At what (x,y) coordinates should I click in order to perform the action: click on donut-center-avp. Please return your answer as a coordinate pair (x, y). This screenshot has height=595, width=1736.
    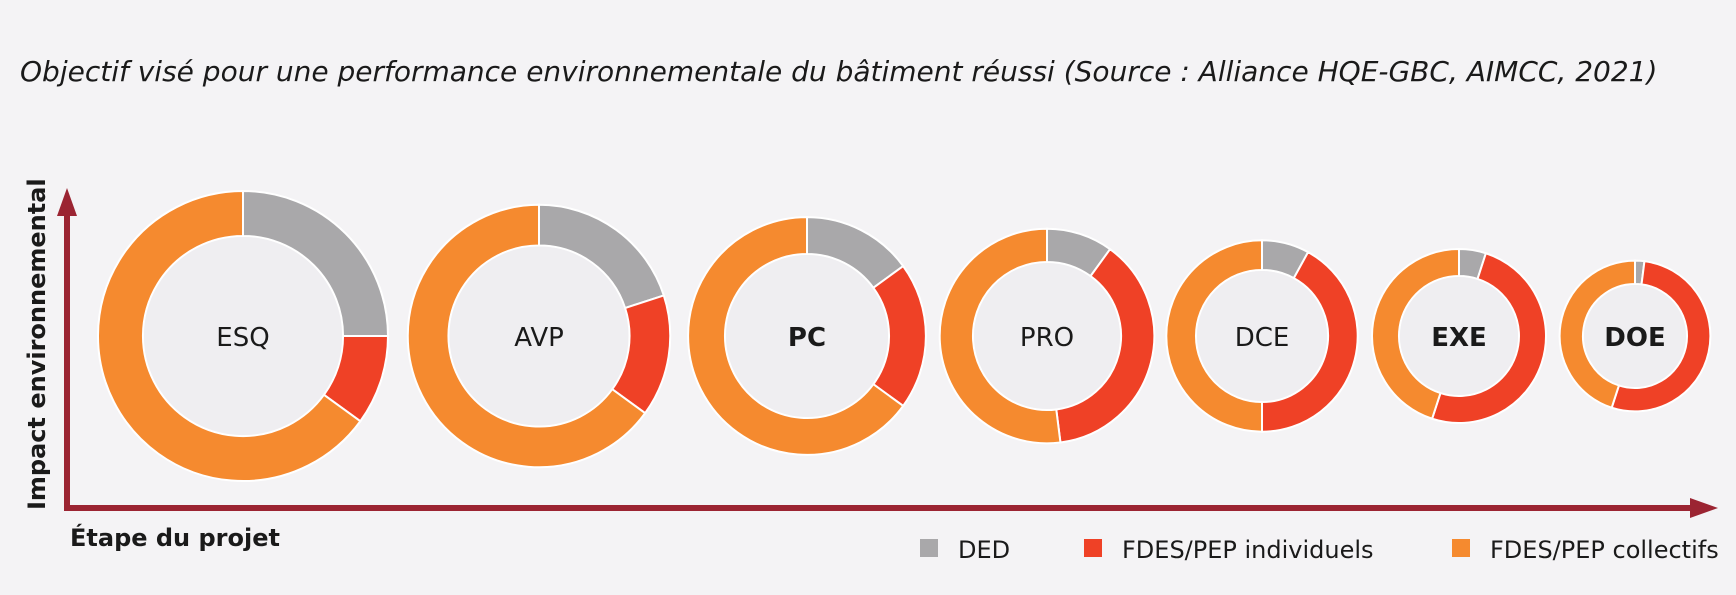
    Looking at the image, I should click on (539, 336).